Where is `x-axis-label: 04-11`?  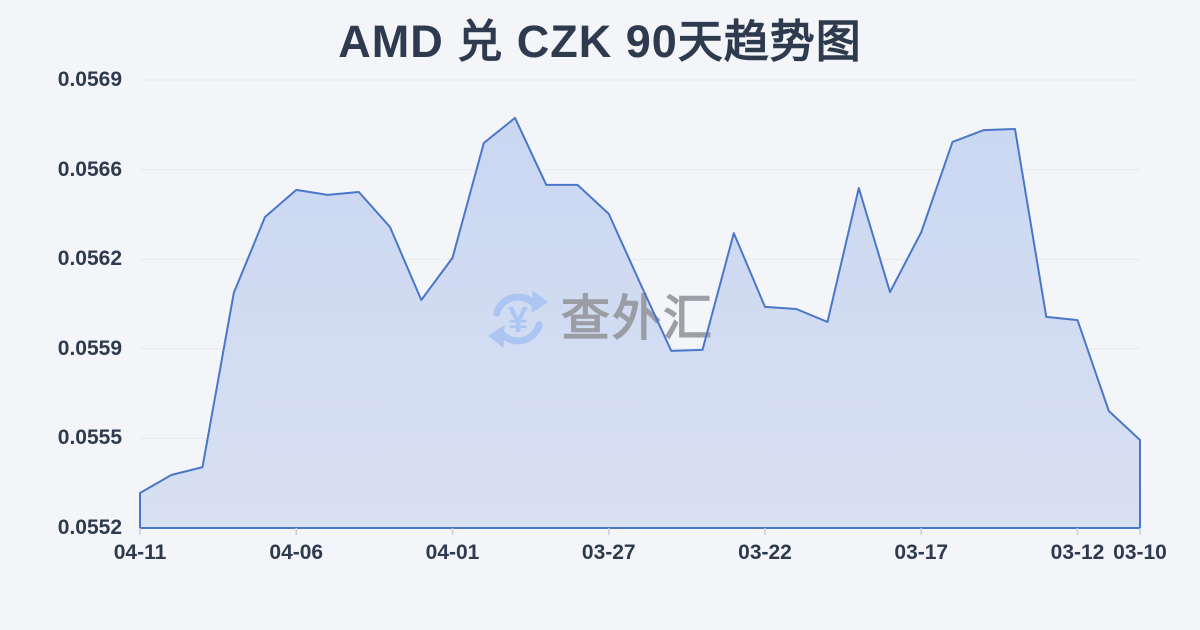
x-axis-label: 04-11 is located at coordinates (140, 552).